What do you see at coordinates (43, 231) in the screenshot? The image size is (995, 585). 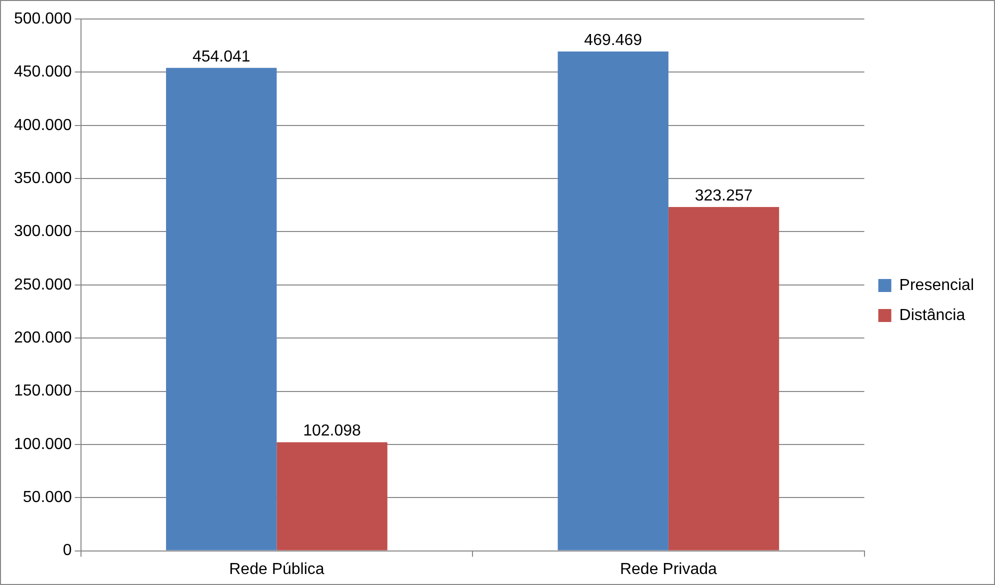 I see `y-tick-label: 300.000` at bounding box center [43, 231].